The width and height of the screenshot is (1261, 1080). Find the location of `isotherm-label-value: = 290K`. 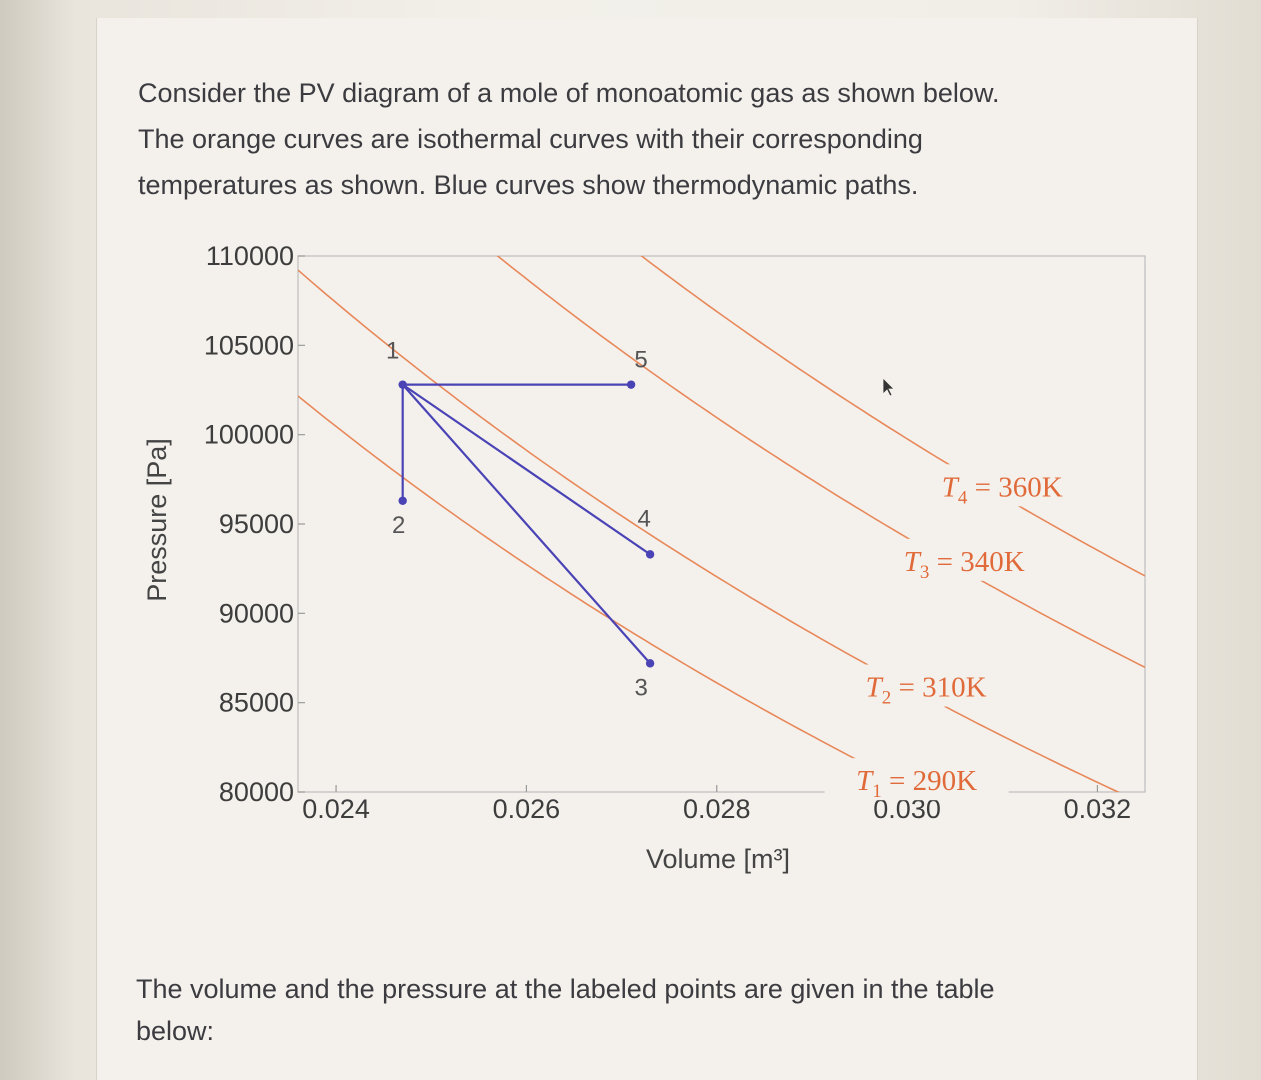

isotherm-label-value: = 290K is located at coordinates (929, 781).